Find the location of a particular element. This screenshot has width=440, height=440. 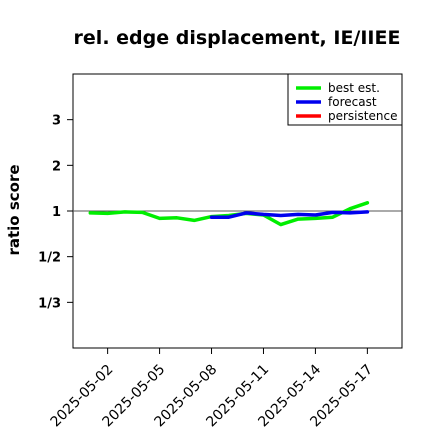

y-axis: 3 2 1 1/2 1/3 is located at coordinates (55, 212).